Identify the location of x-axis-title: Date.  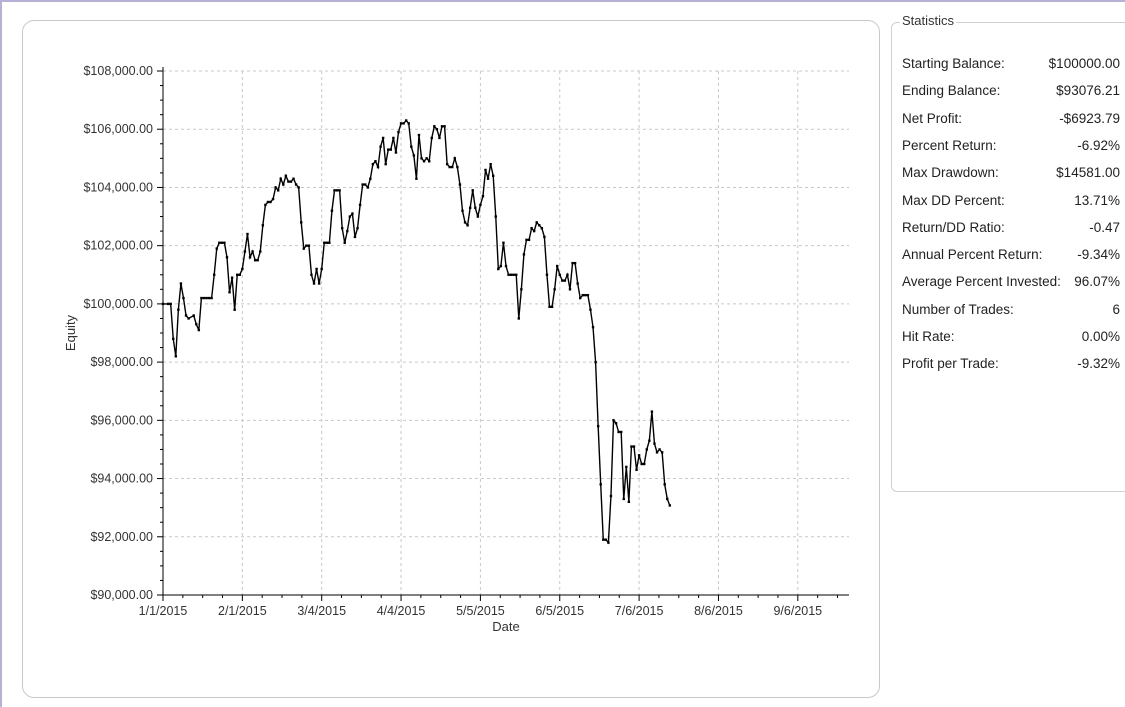
(505, 626).